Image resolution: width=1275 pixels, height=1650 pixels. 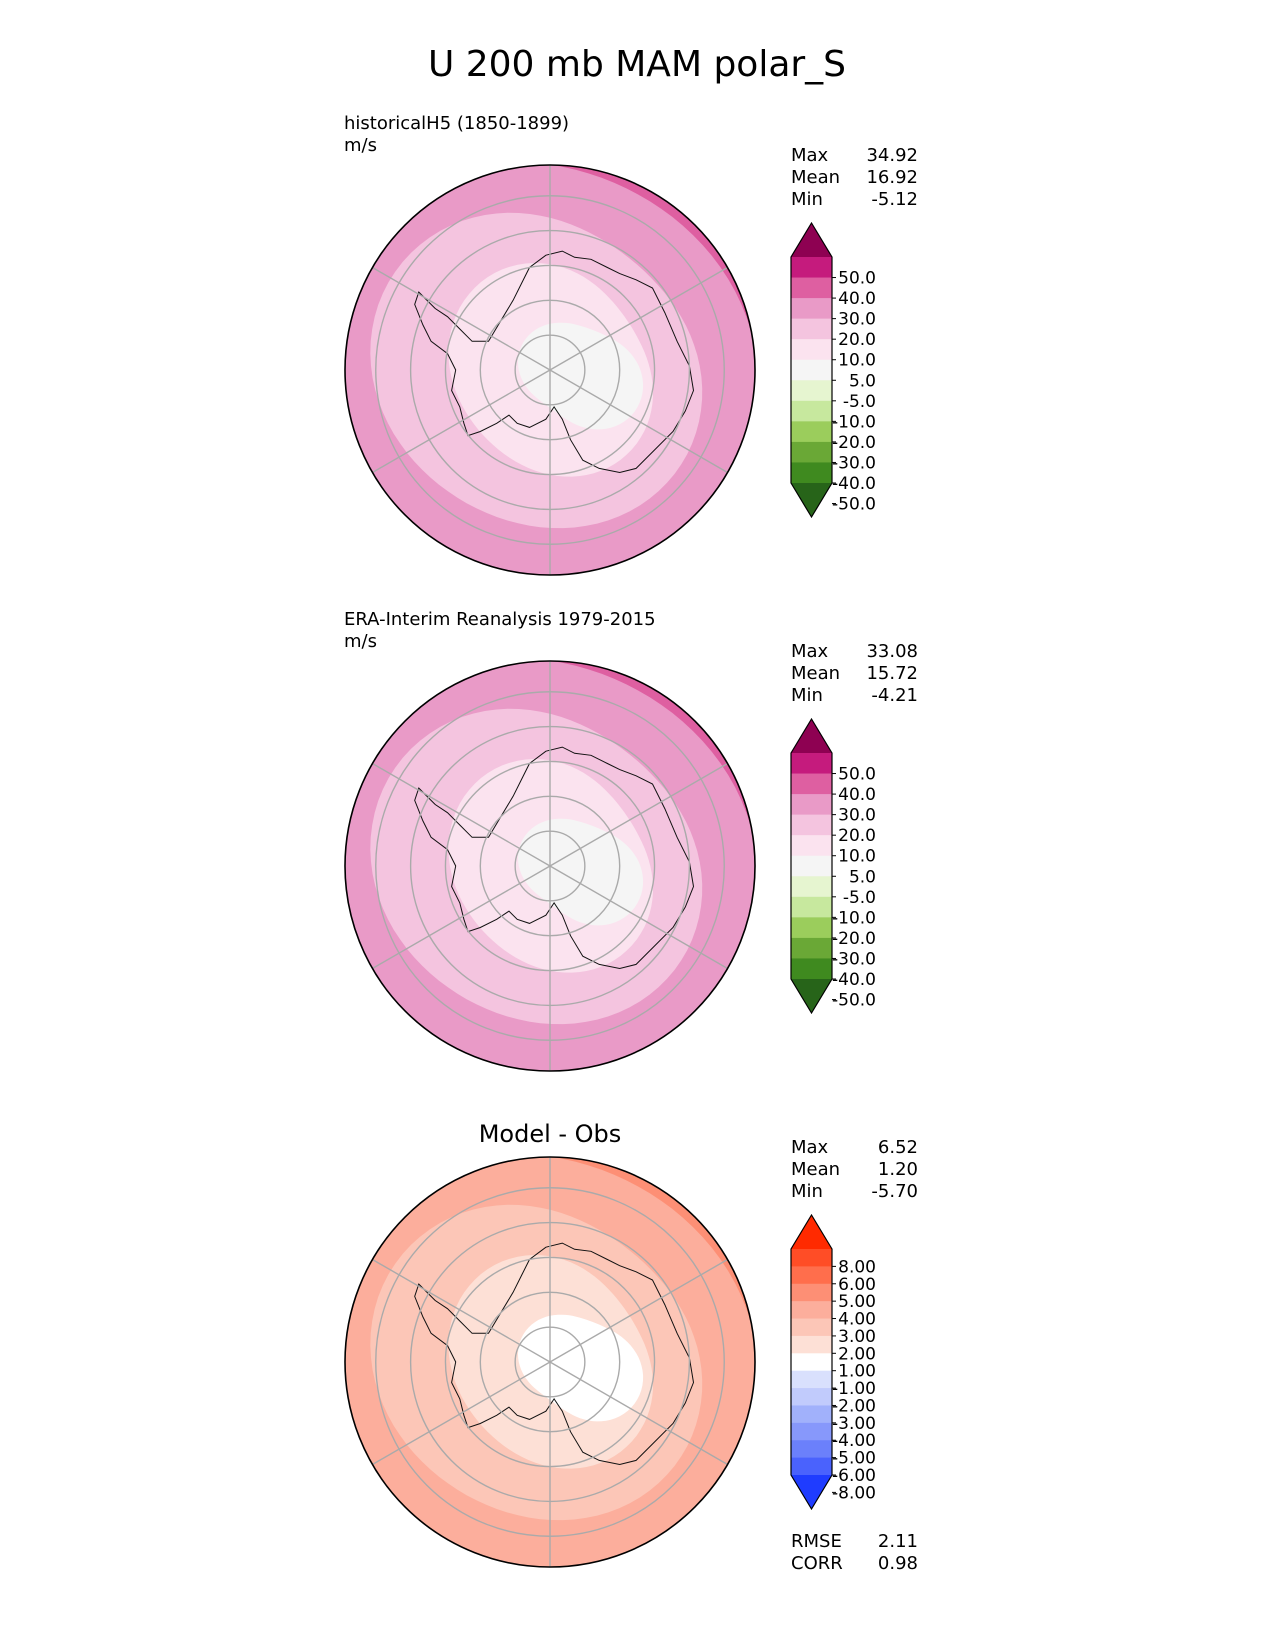 I want to click on metric-label: RMSE, so click(x=816, y=1541).